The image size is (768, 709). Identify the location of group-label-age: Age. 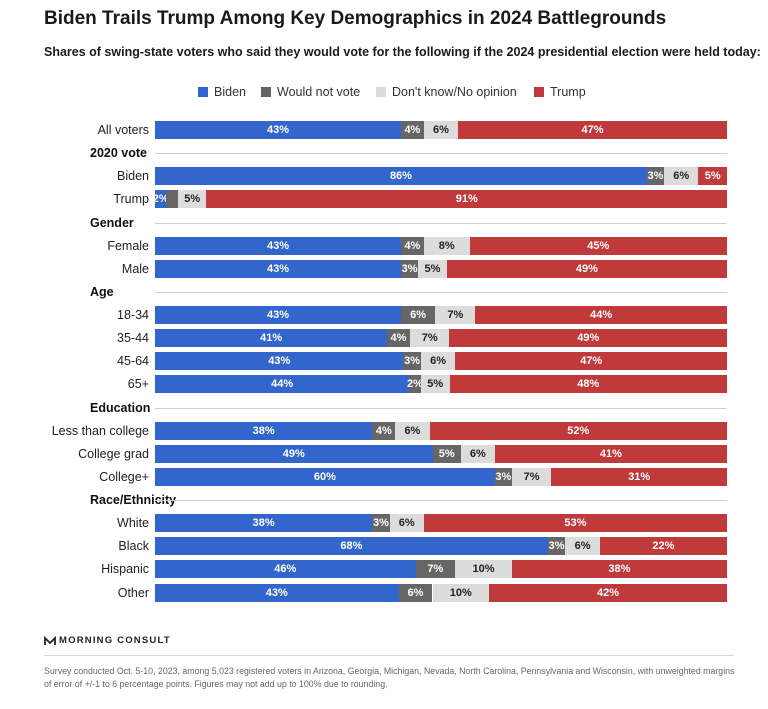
(102, 291).